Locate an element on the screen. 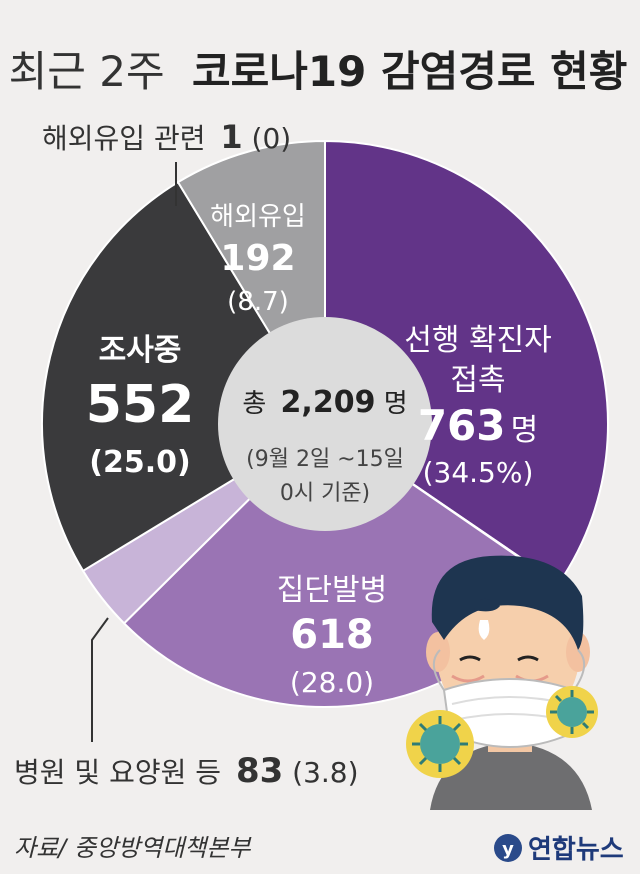  center-total-prefix: 총 is located at coordinates (254, 404).